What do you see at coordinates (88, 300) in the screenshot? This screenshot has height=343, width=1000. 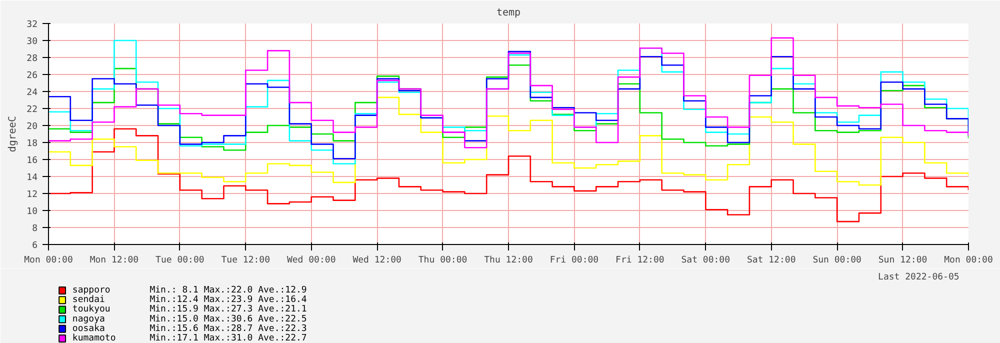 I see `legend-label: sendai` at bounding box center [88, 300].